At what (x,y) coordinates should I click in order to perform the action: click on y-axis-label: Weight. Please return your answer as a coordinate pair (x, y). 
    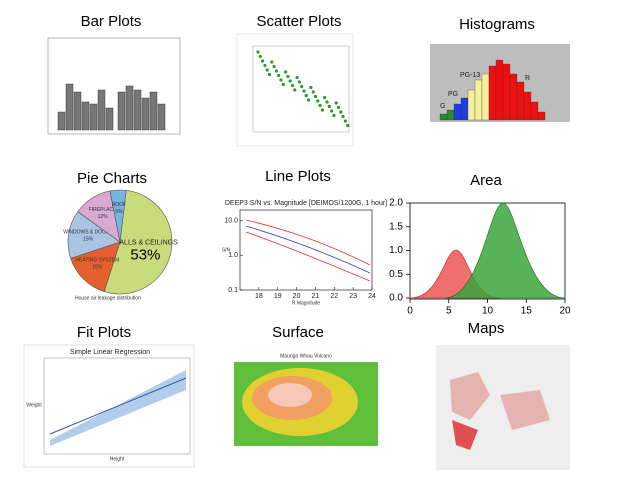
    Looking at the image, I should click on (34, 405).